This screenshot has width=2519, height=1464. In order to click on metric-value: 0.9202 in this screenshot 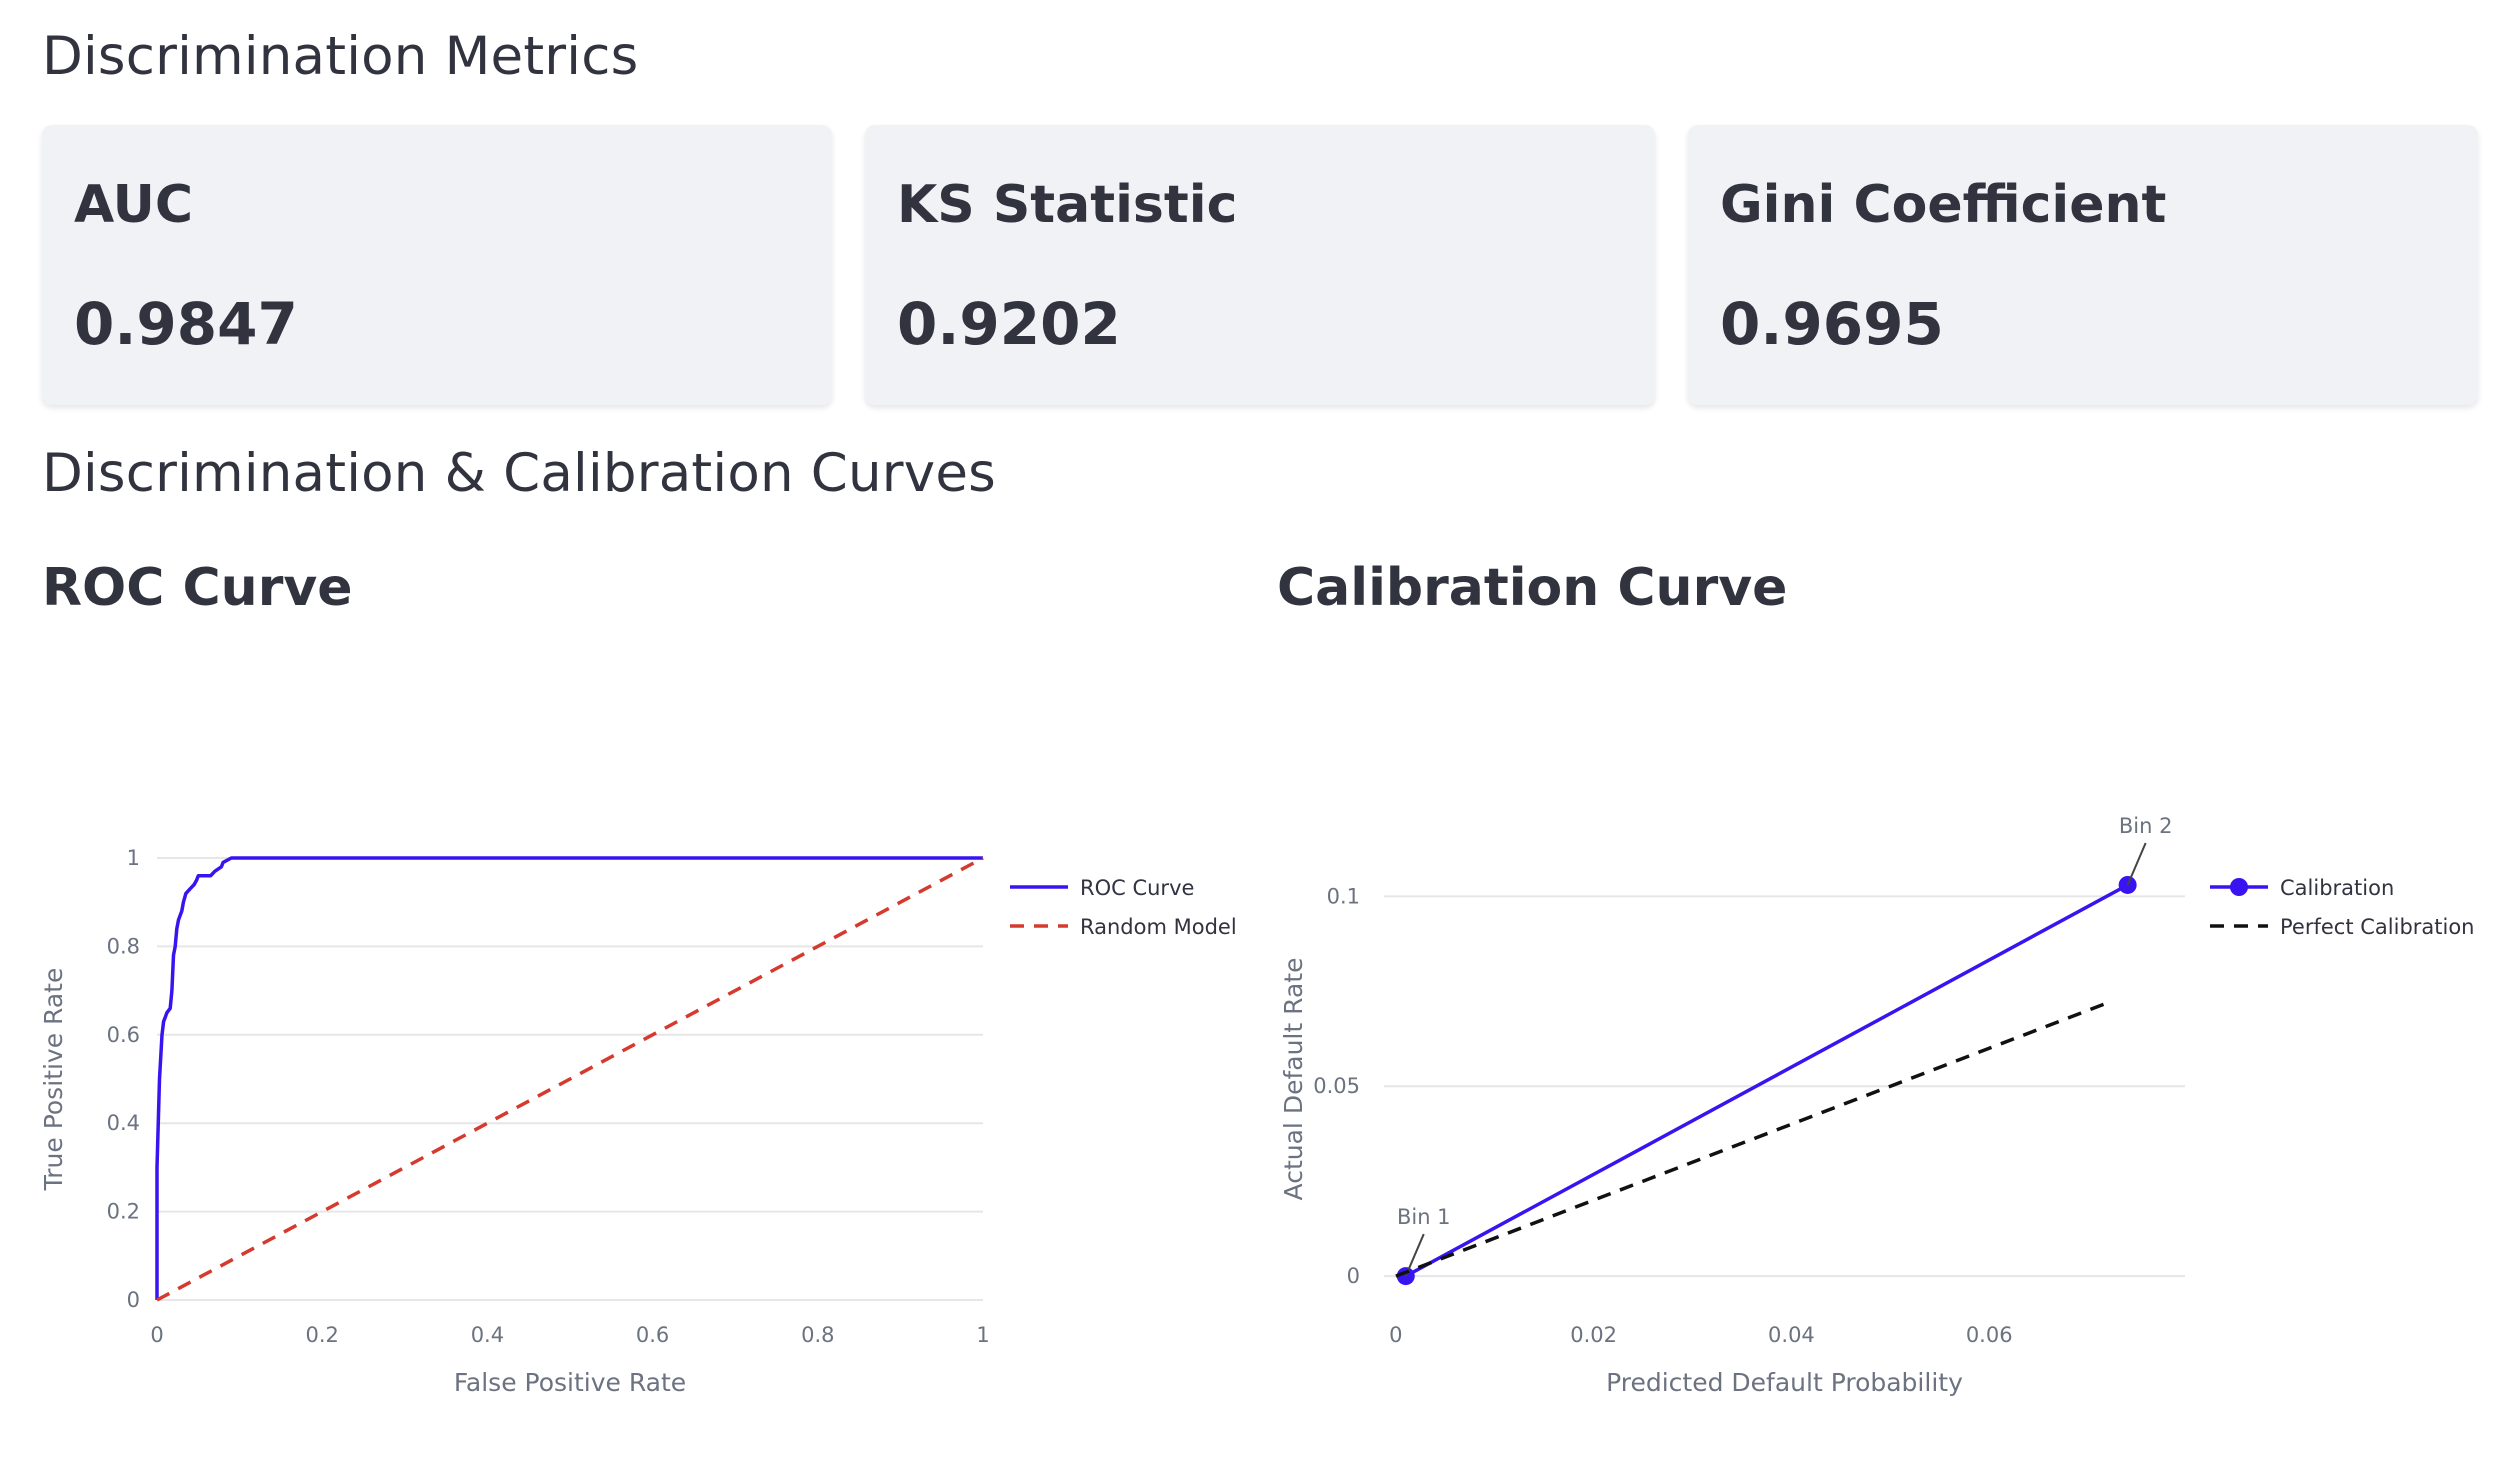, I will do `click(1009, 324)`.